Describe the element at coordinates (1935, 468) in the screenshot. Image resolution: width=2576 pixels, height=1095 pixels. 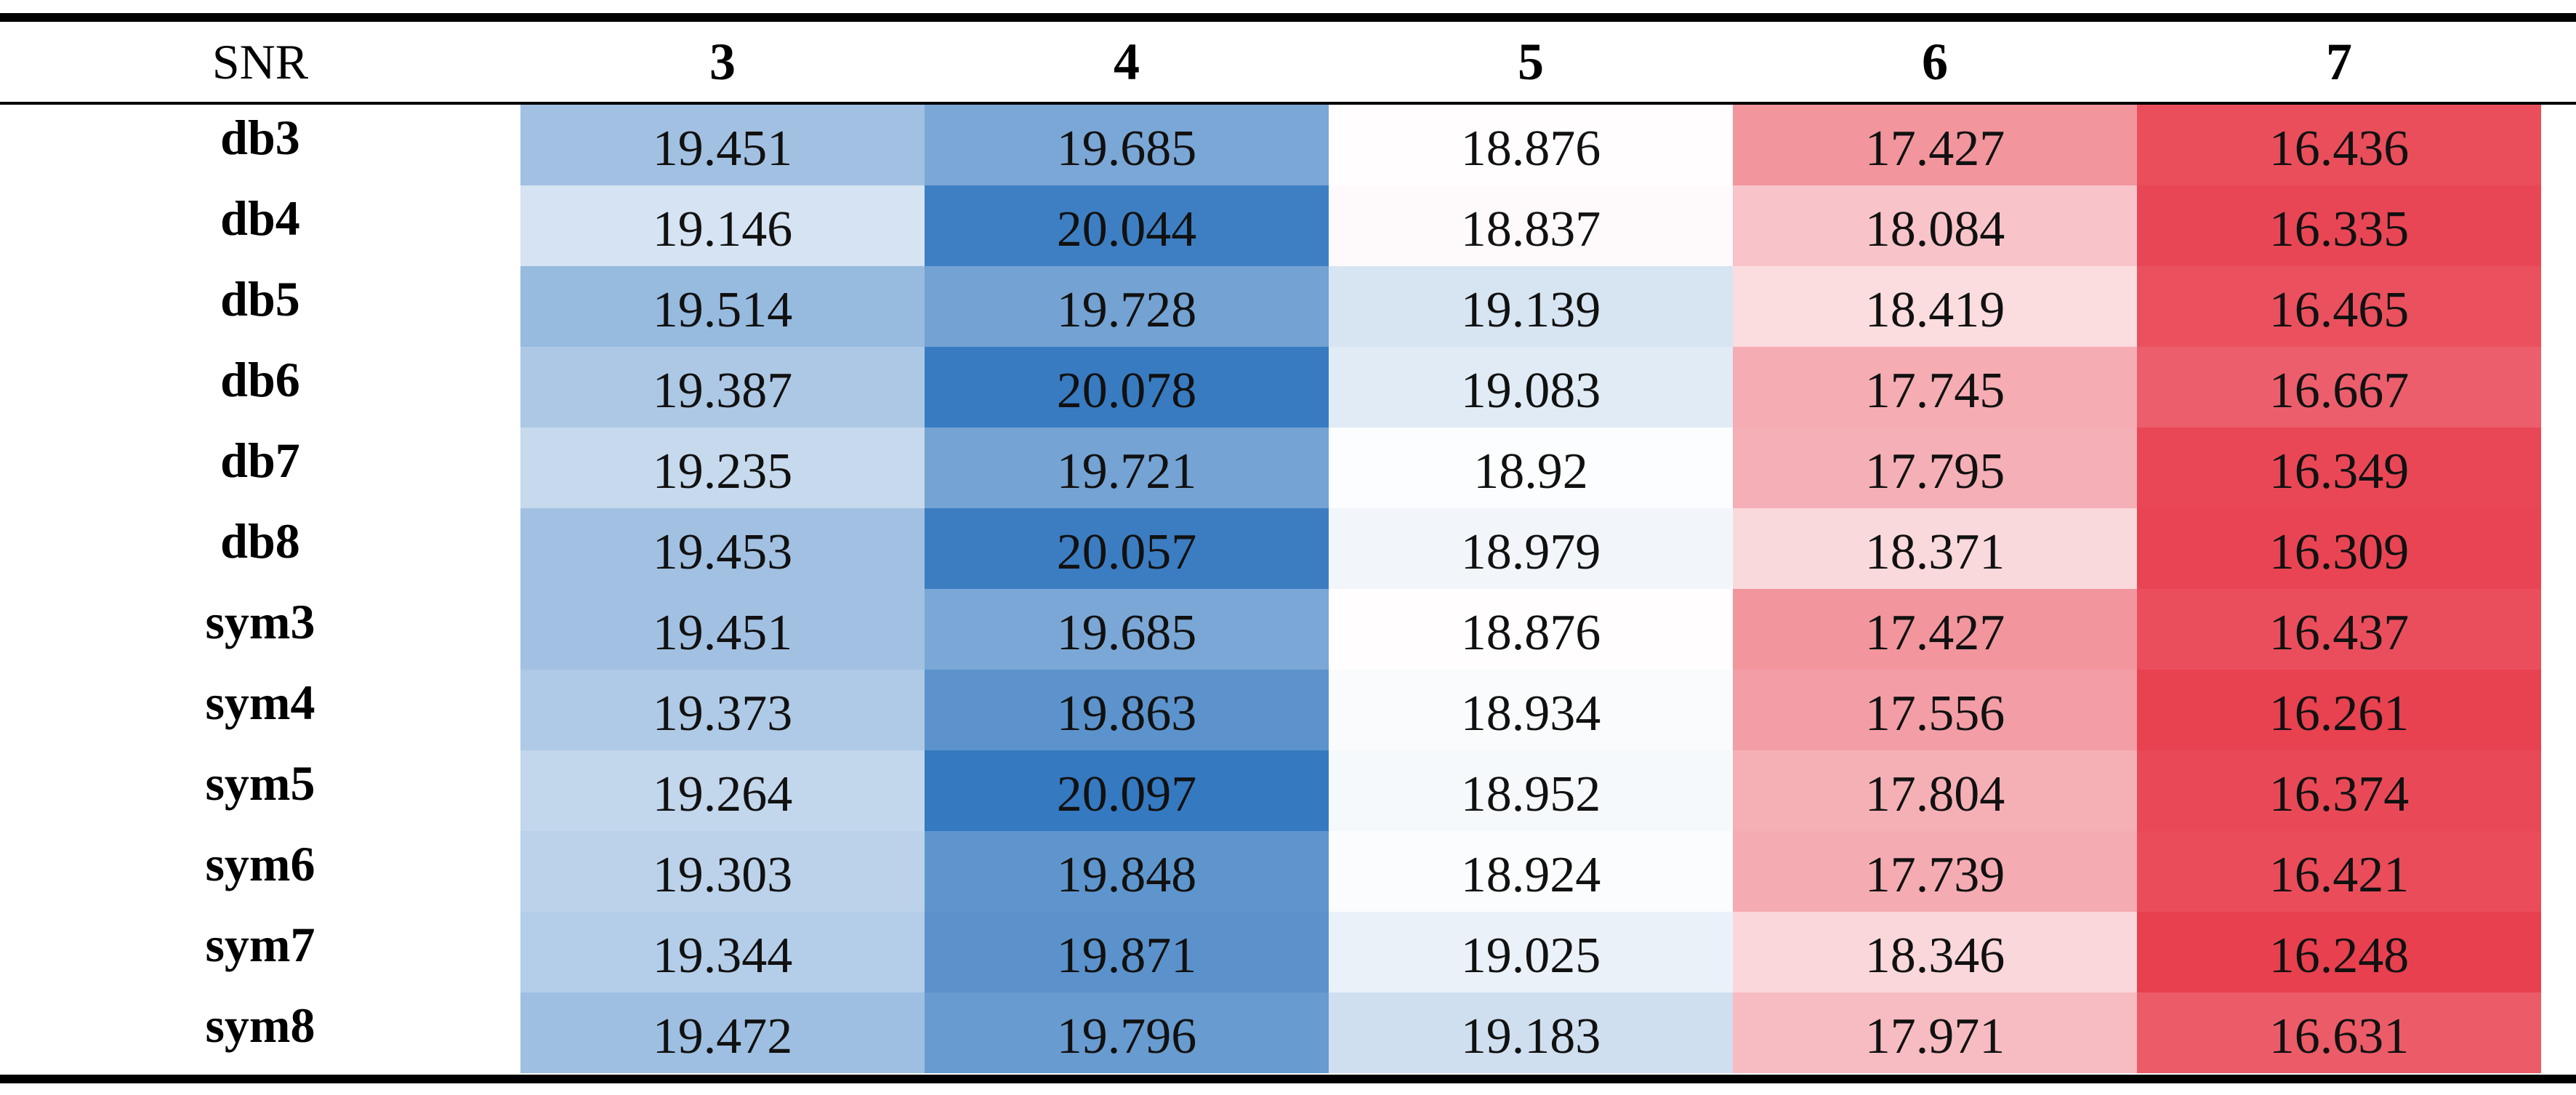
I see `heatmap-cell-db7-snr6: 17.795` at that location.